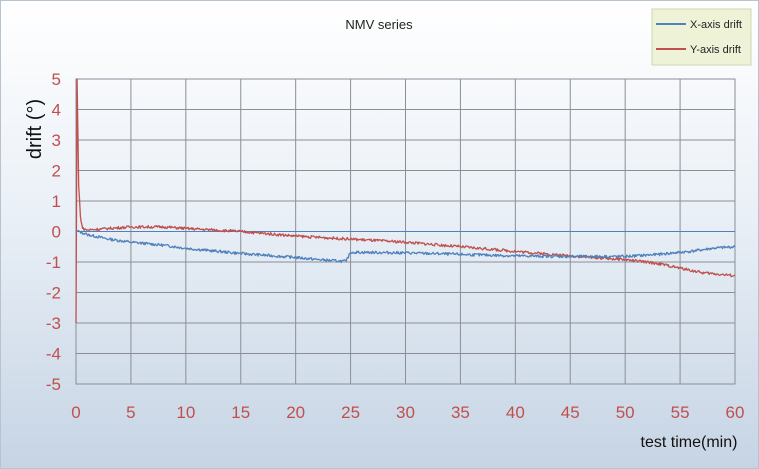 This screenshot has height=469, width=759. Describe the element at coordinates (405, 246) in the screenshot. I see `series-line-x-axis-drift` at that location.